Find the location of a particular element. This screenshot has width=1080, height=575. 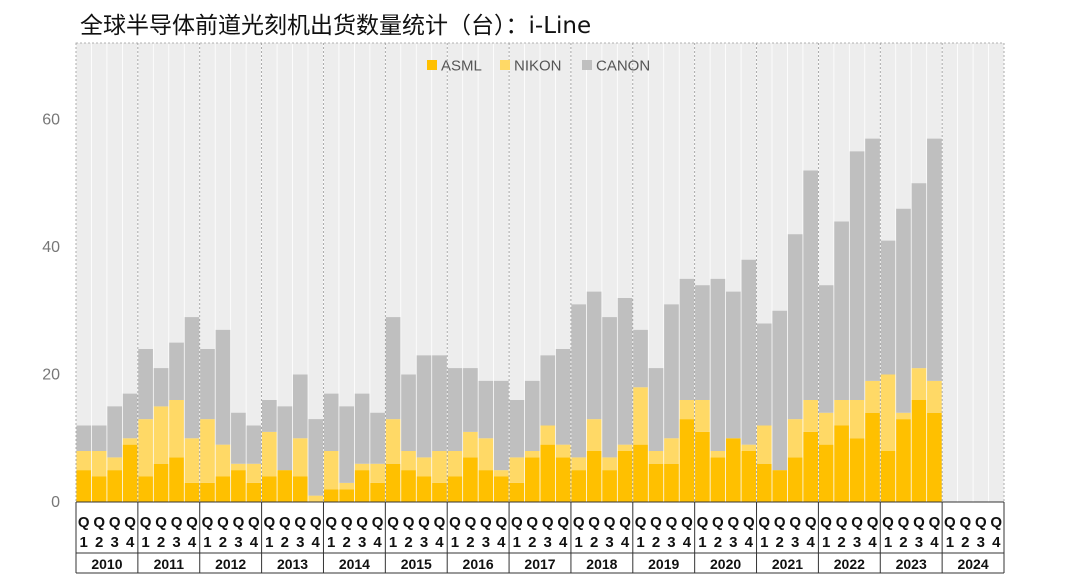

legend-label-canon: CANON is located at coordinates (623, 66).